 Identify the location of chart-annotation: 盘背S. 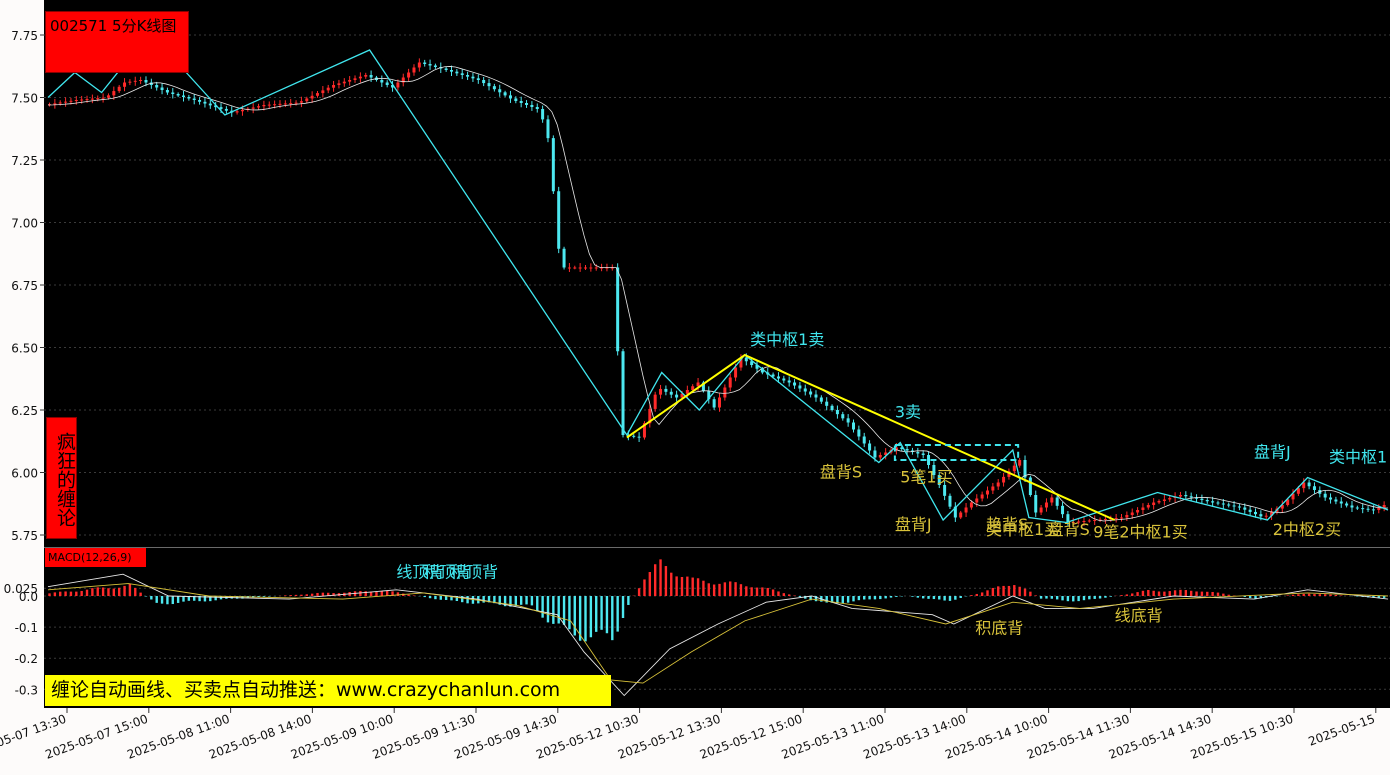
(841, 472).